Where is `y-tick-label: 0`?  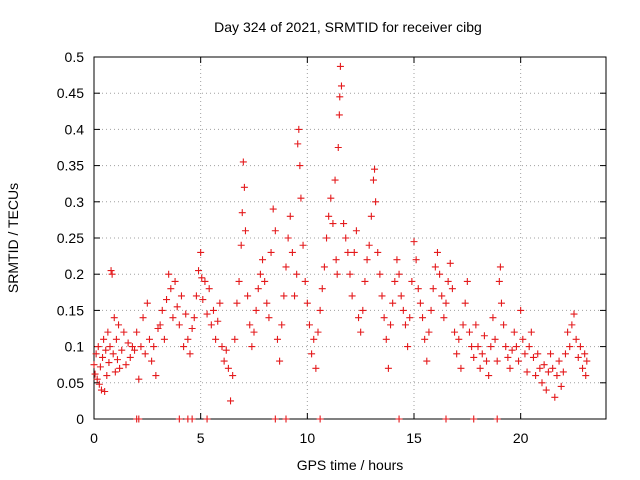 y-tick-label: 0 is located at coordinates (80, 419).